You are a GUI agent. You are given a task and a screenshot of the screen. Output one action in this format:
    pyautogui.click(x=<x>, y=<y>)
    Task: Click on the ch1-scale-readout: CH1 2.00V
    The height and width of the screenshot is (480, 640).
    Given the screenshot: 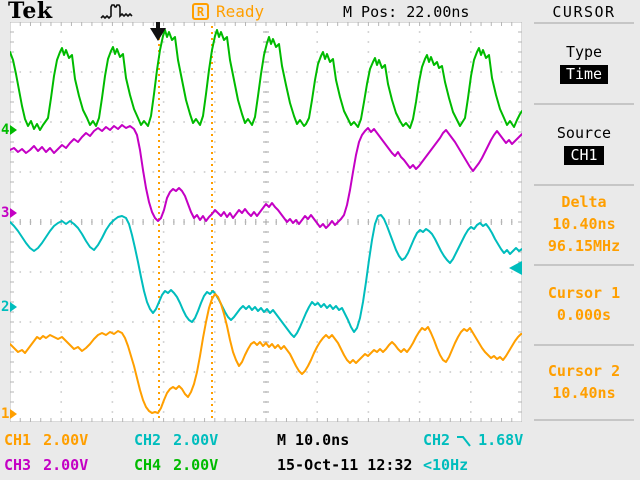 What is the action you would take?
    pyautogui.click(x=46, y=440)
    